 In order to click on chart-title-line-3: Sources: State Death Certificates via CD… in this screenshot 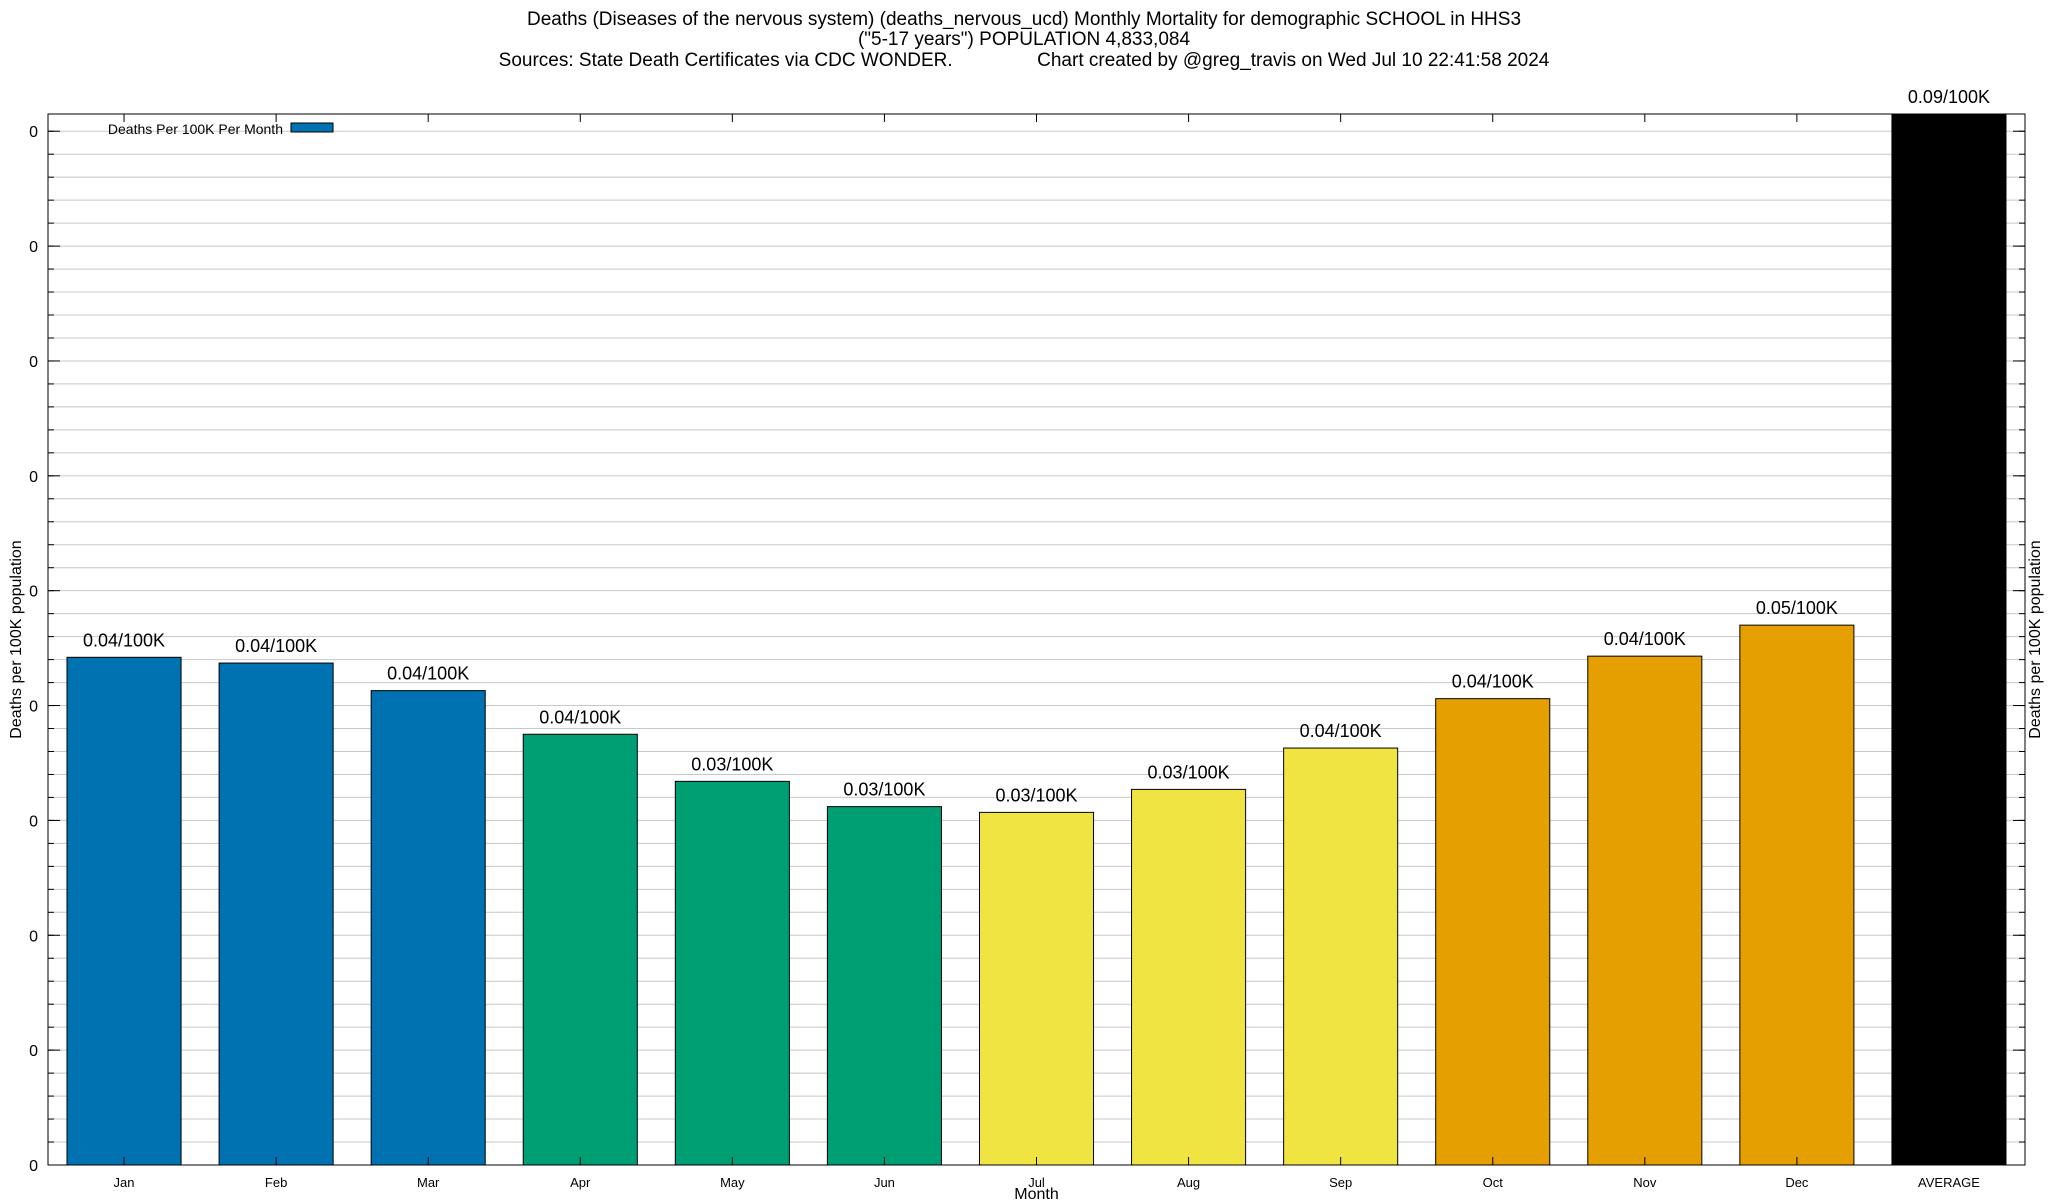, I will do `click(1024, 60)`.